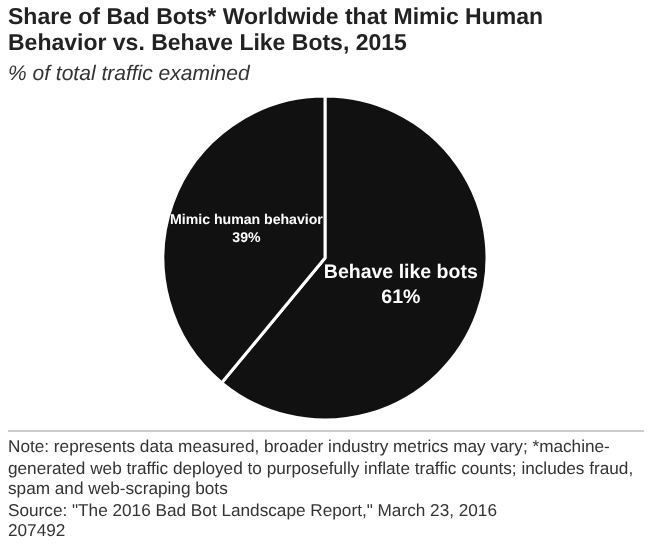 The image size is (650, 554). I want to click on chart-title: Share of Bad Bots* Worldwide that Mimic Human Behavior vs. Behave Like Bots, 2015, so click(277, 32).